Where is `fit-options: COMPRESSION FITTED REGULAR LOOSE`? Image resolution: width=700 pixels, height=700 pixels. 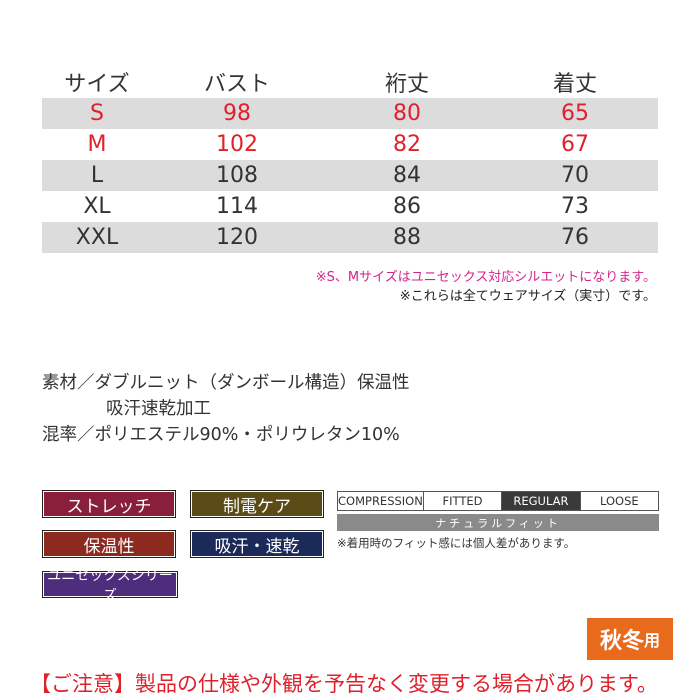
fit-options: COMPRESSION FITTED REGULAR LOOSE is located at coordinates (498, 501).